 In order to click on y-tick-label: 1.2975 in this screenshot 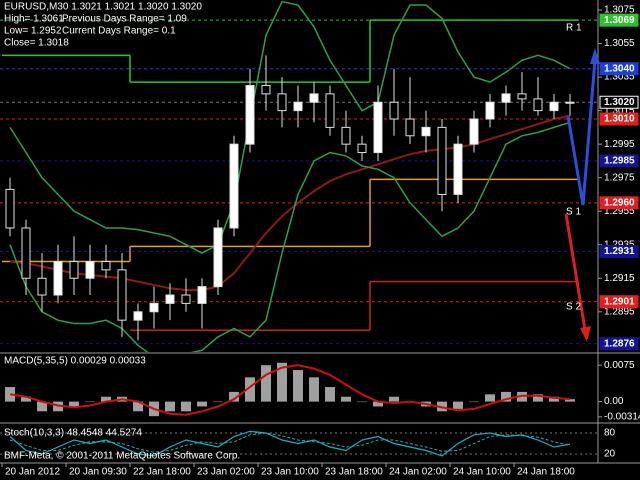, I will do `click(619, 177)`.